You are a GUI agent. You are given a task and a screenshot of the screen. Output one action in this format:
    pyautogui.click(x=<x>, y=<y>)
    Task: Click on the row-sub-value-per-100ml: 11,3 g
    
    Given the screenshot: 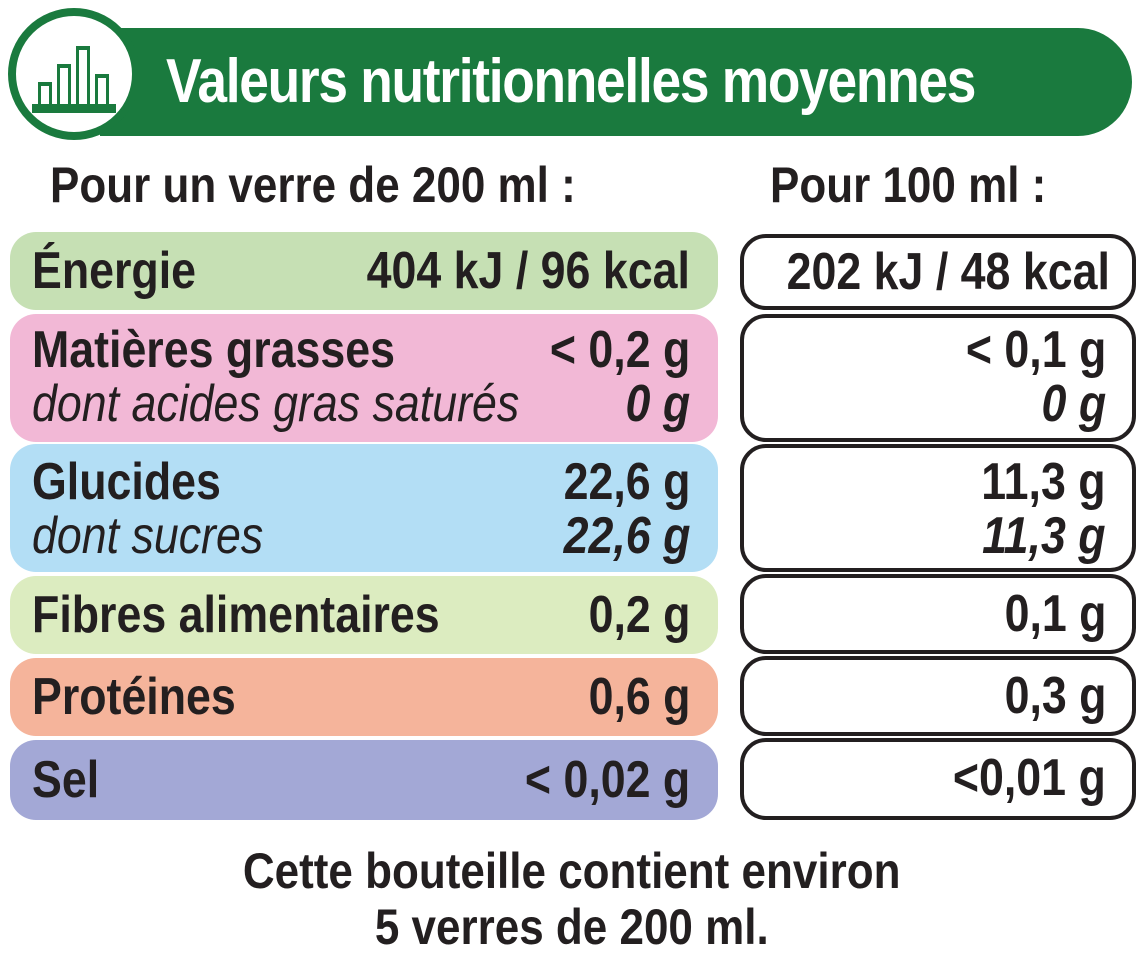 What is the action you would take?
    pyautogui.click(x=1044, y=536)
    